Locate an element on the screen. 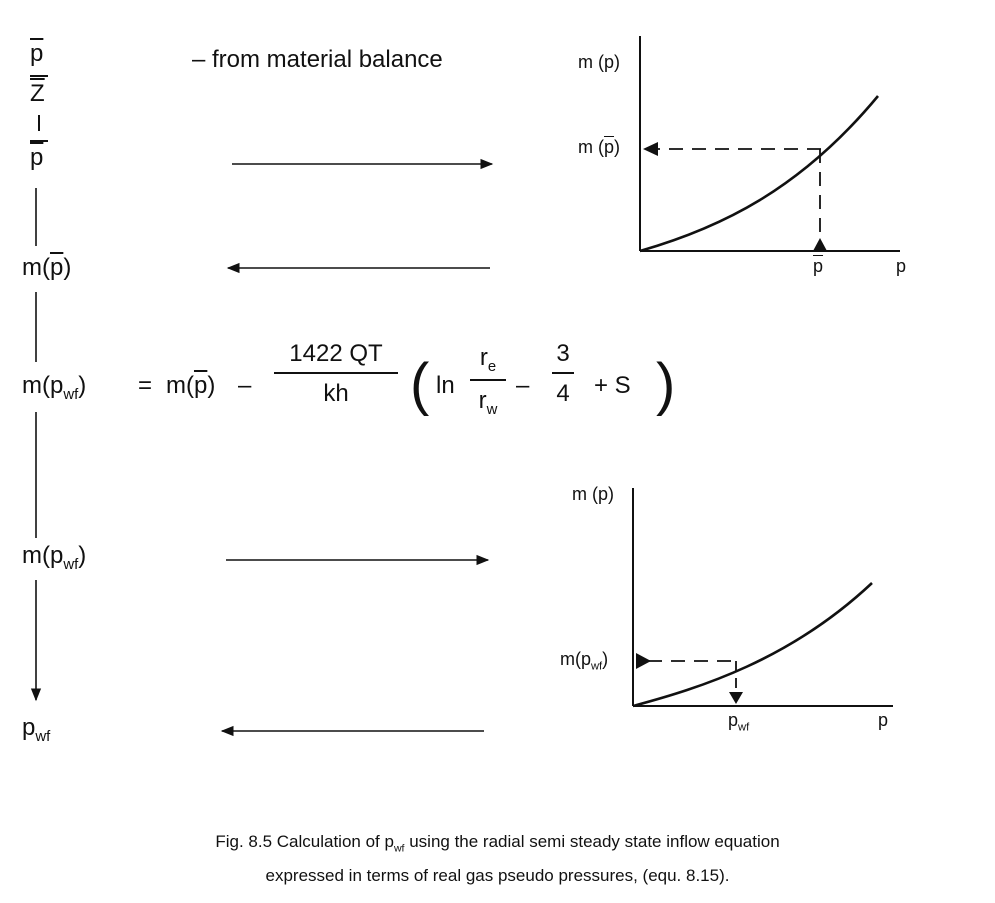  coef-numerator: 1422 QT is located at coordinates (336, 353).